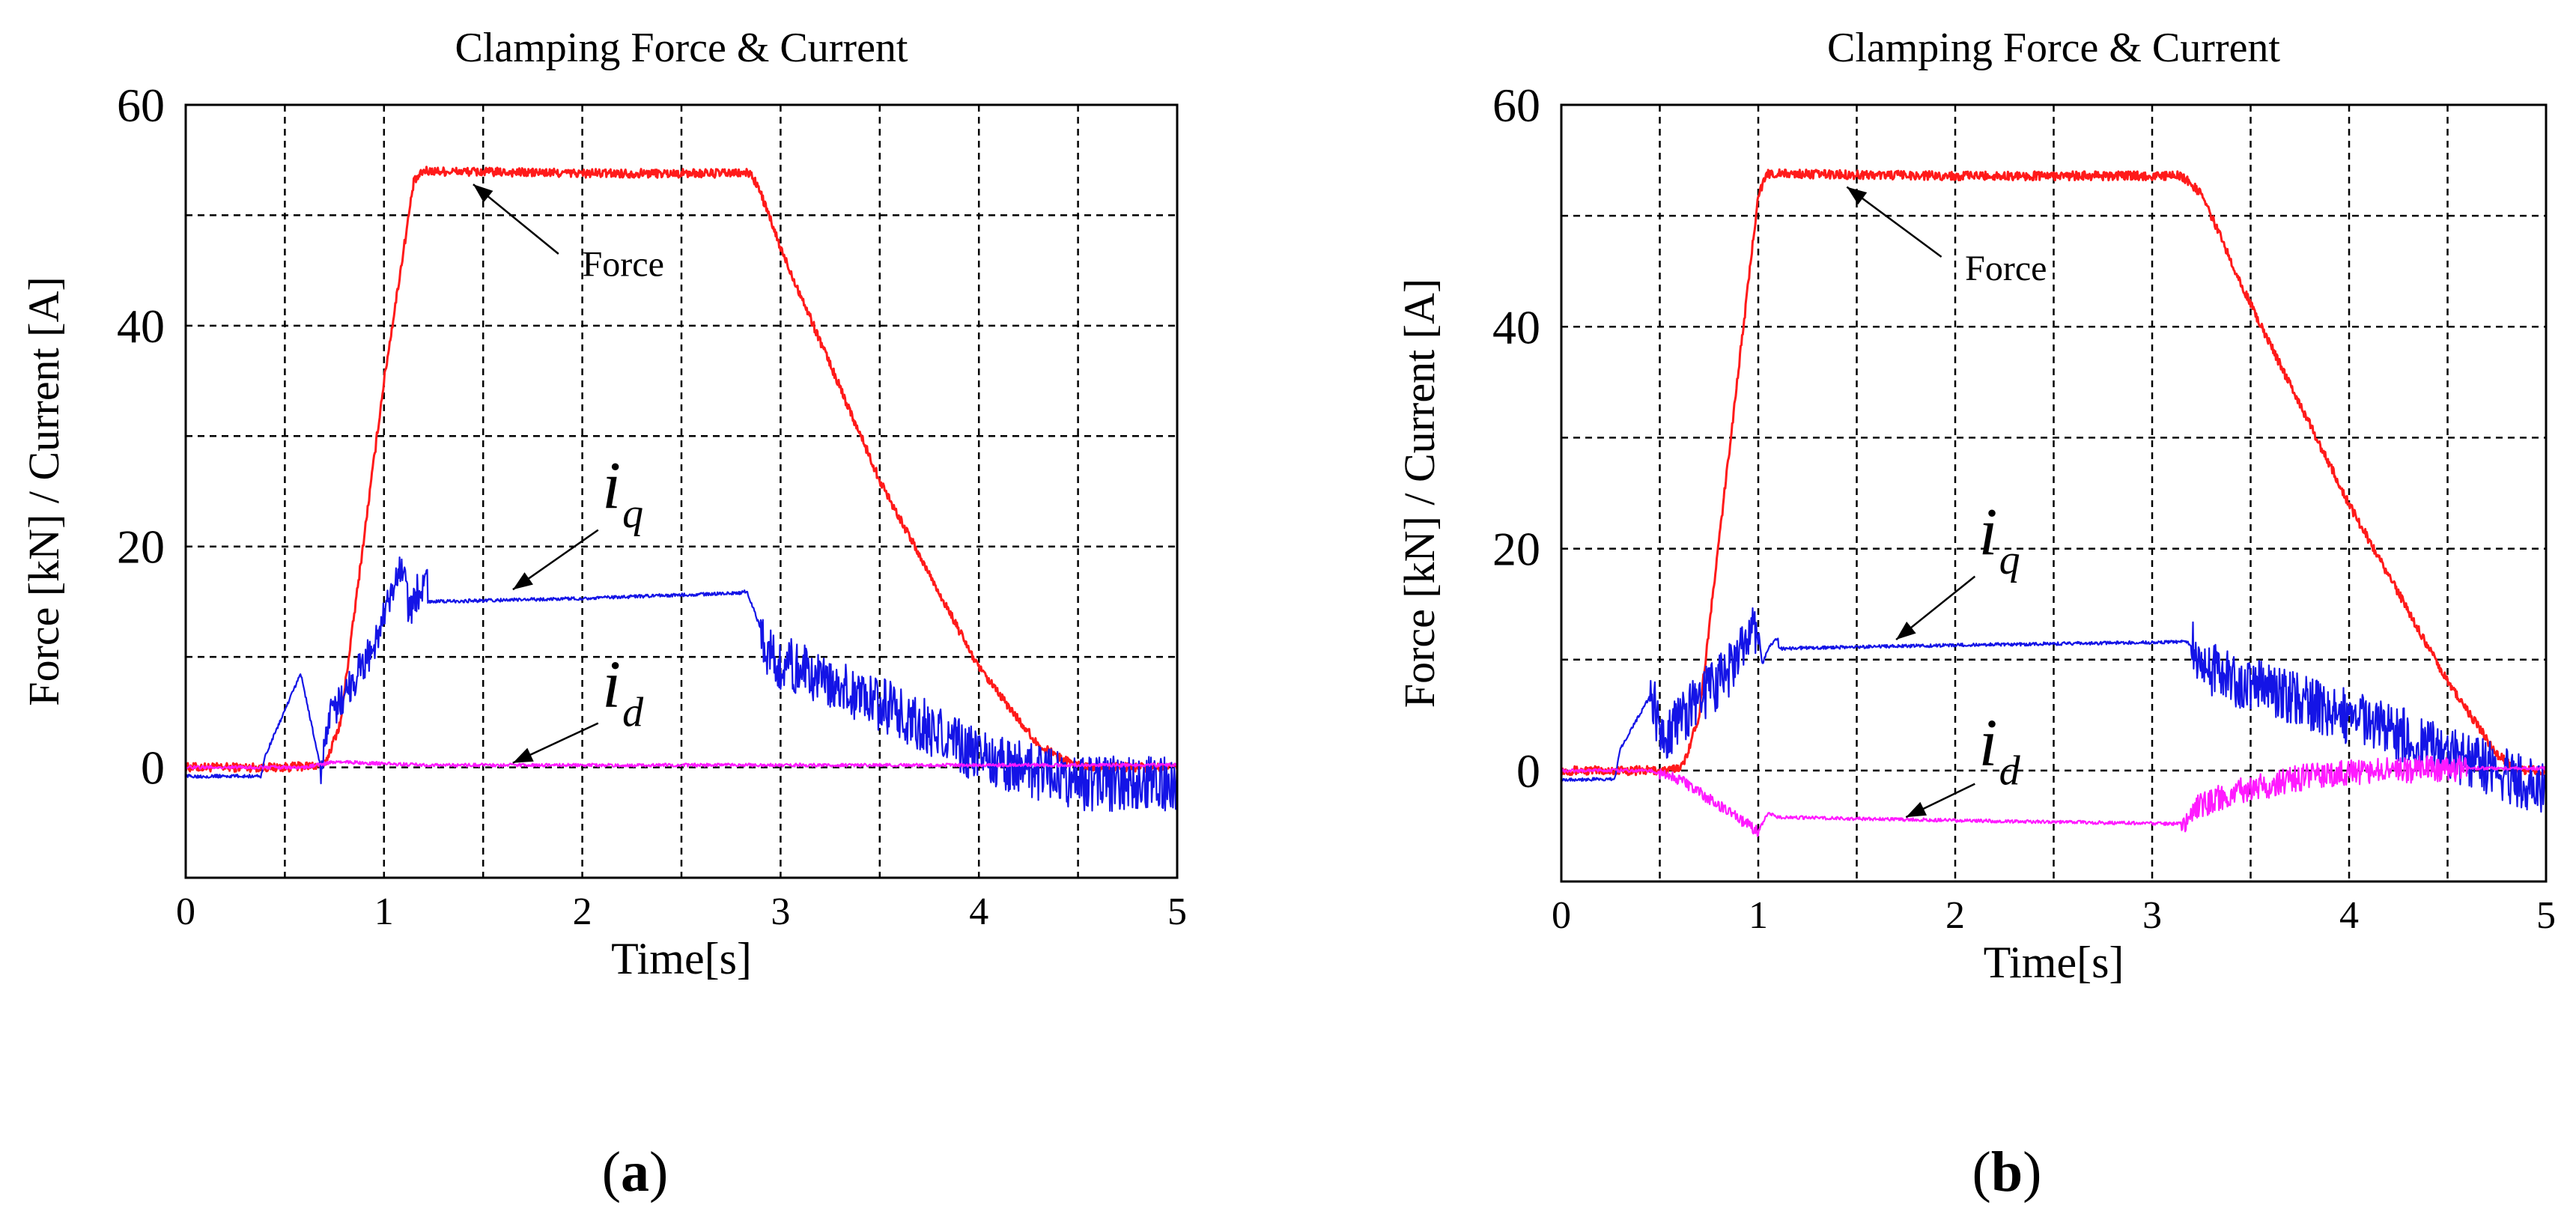 Image resolution: width=2576 pixels, height=1223 pixels. Describe the element at coordinates (1894, 222) in the screenshot. I see `annotation-arrow-line` at that location.